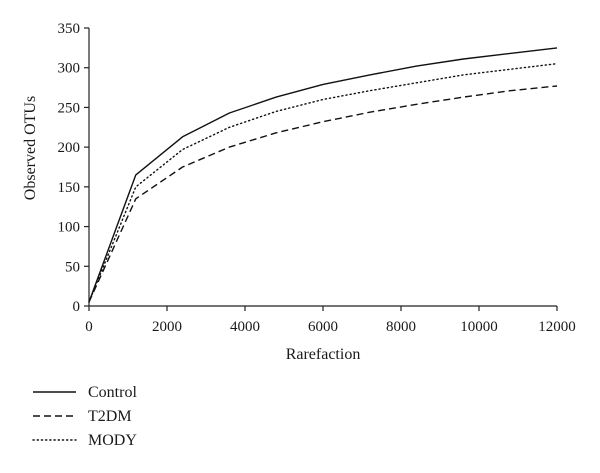  I want to click on y-tick-label: 100, so click(69, 228).